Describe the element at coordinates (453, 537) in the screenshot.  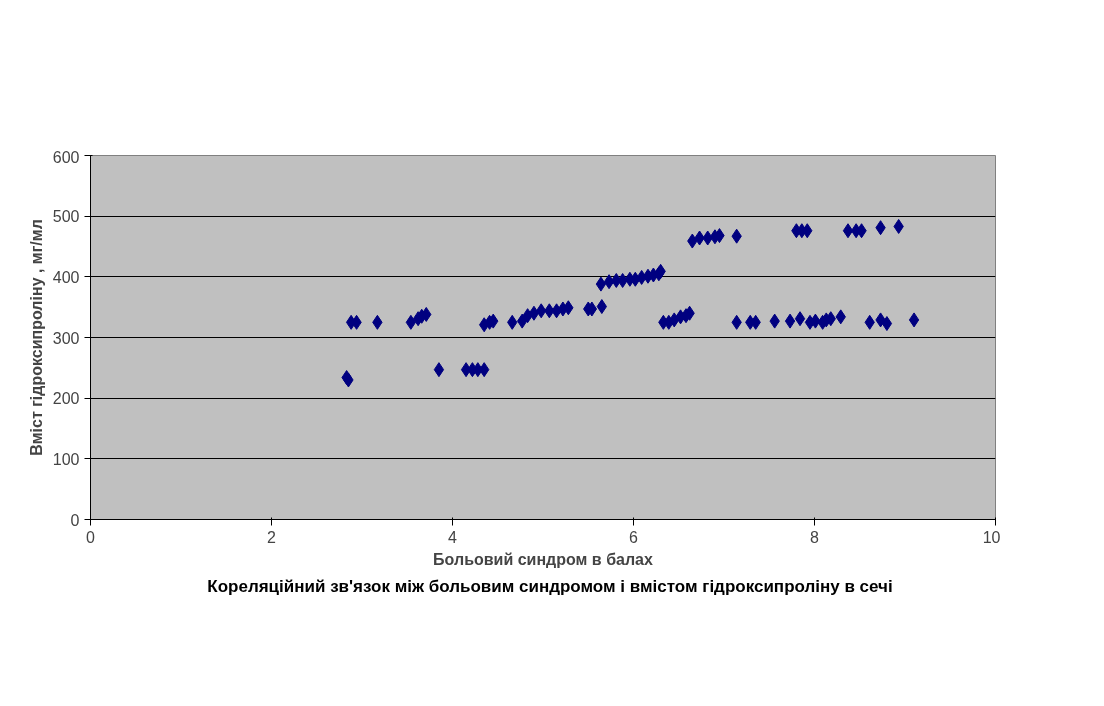
I see `x-tick-label: 4` at that location.